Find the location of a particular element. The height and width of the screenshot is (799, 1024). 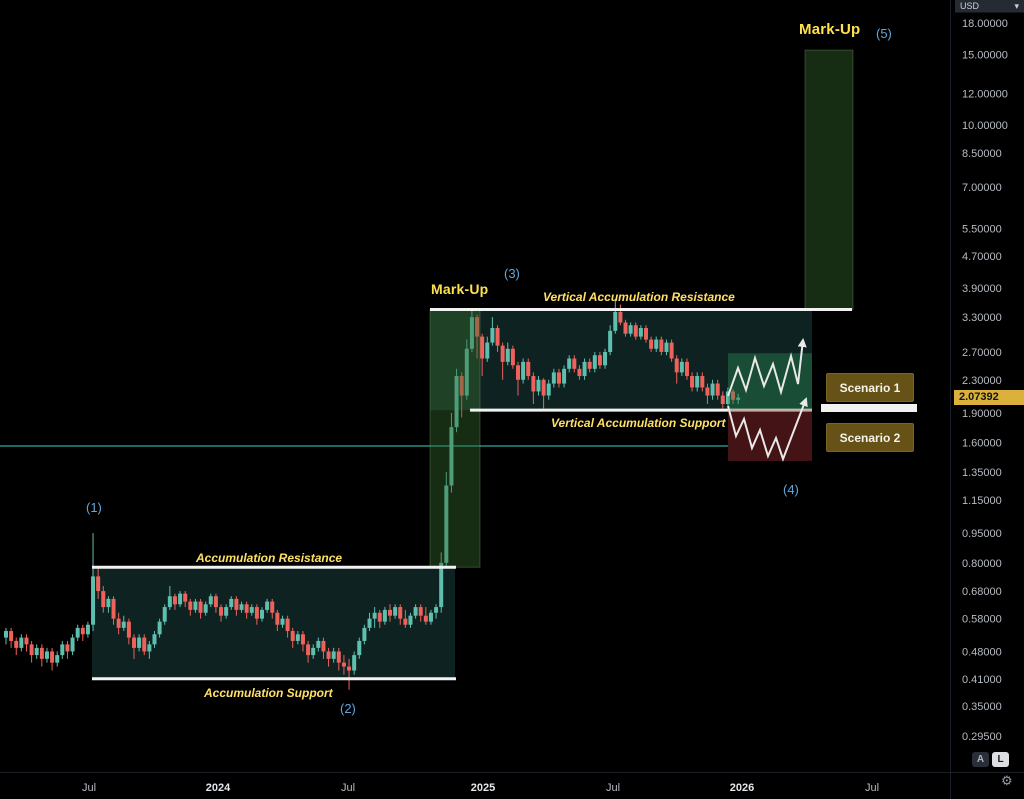

scenario-divider-line is located at coordinates (869, 408).